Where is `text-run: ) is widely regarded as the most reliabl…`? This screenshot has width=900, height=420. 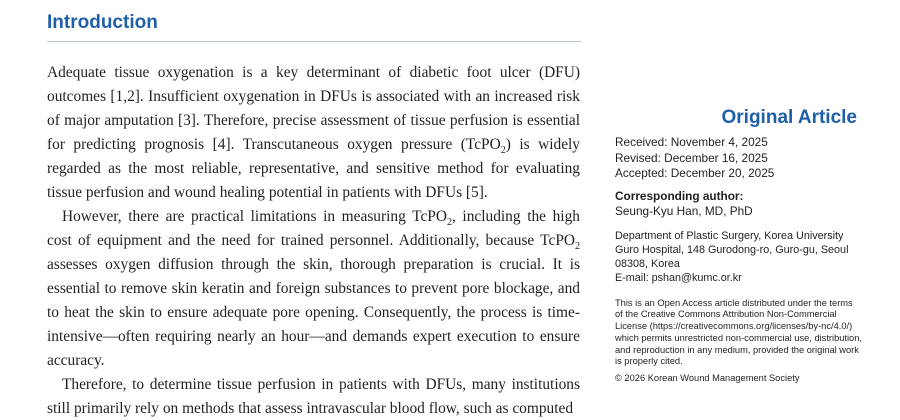
text-run: ) is widely regarded as the most reliabl… is located at coordinates (313, 168).